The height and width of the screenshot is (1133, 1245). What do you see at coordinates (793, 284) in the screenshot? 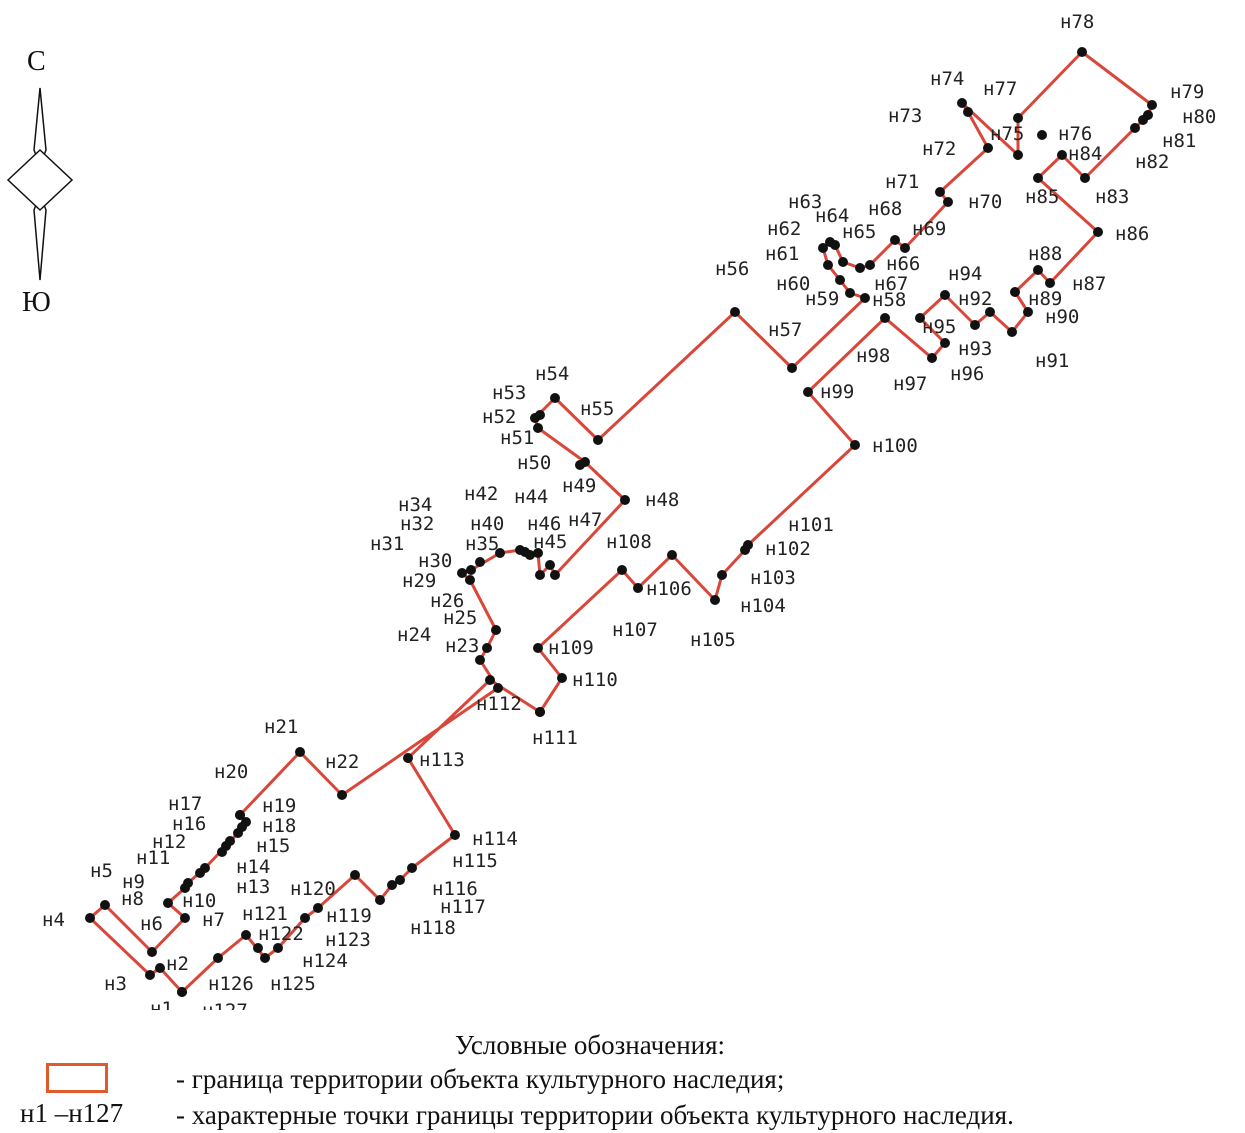
I see `boundary-point-label: н60` at bounding box center [793, 284].